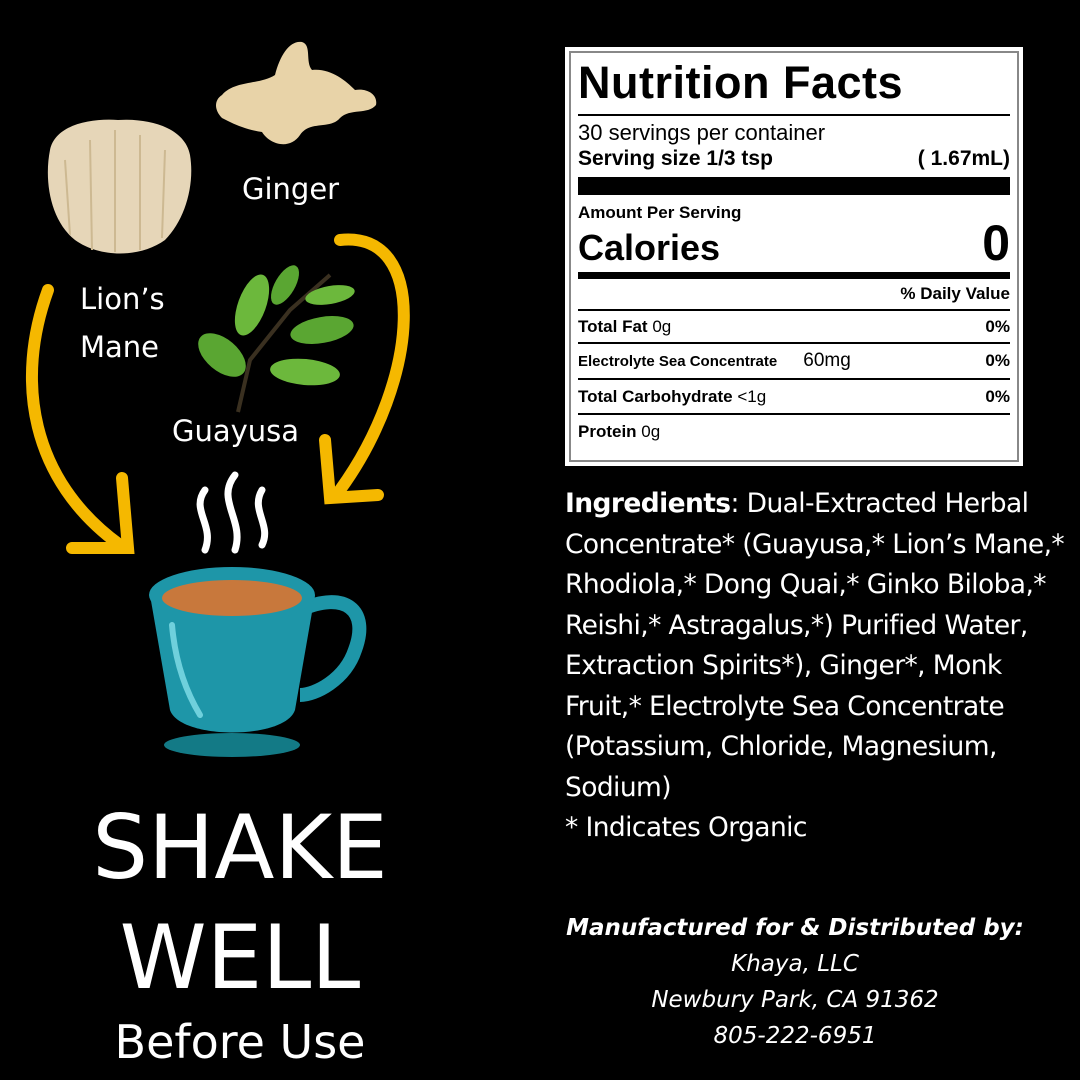 The width and height of the screenshot is (1080, 1080). I want to click on manufacturer-heading: Manufactured for & Distributed by:, so click(795, 928).